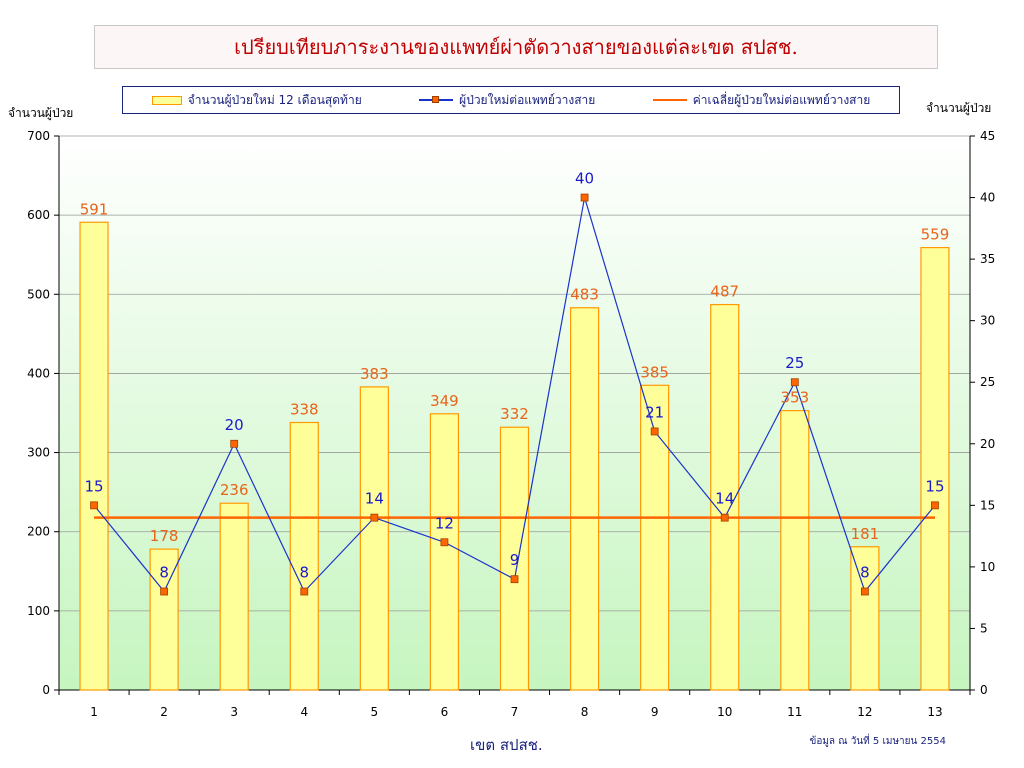 Image resolution: width=1024 pixels, height=768 pixels. What do you see at coordinates (987, 567) in the screenshot?
I see `y-right-tick-label: 10` at bounding box center [987, 567].